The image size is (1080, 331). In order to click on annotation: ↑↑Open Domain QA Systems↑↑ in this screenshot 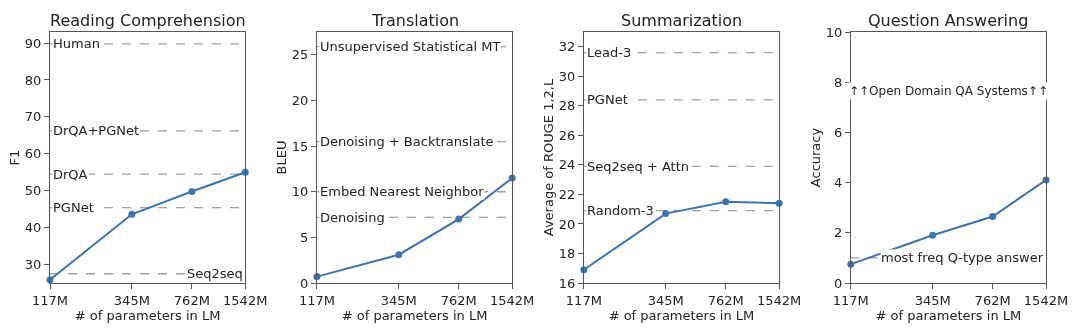, I will do `click(948, 91)`.